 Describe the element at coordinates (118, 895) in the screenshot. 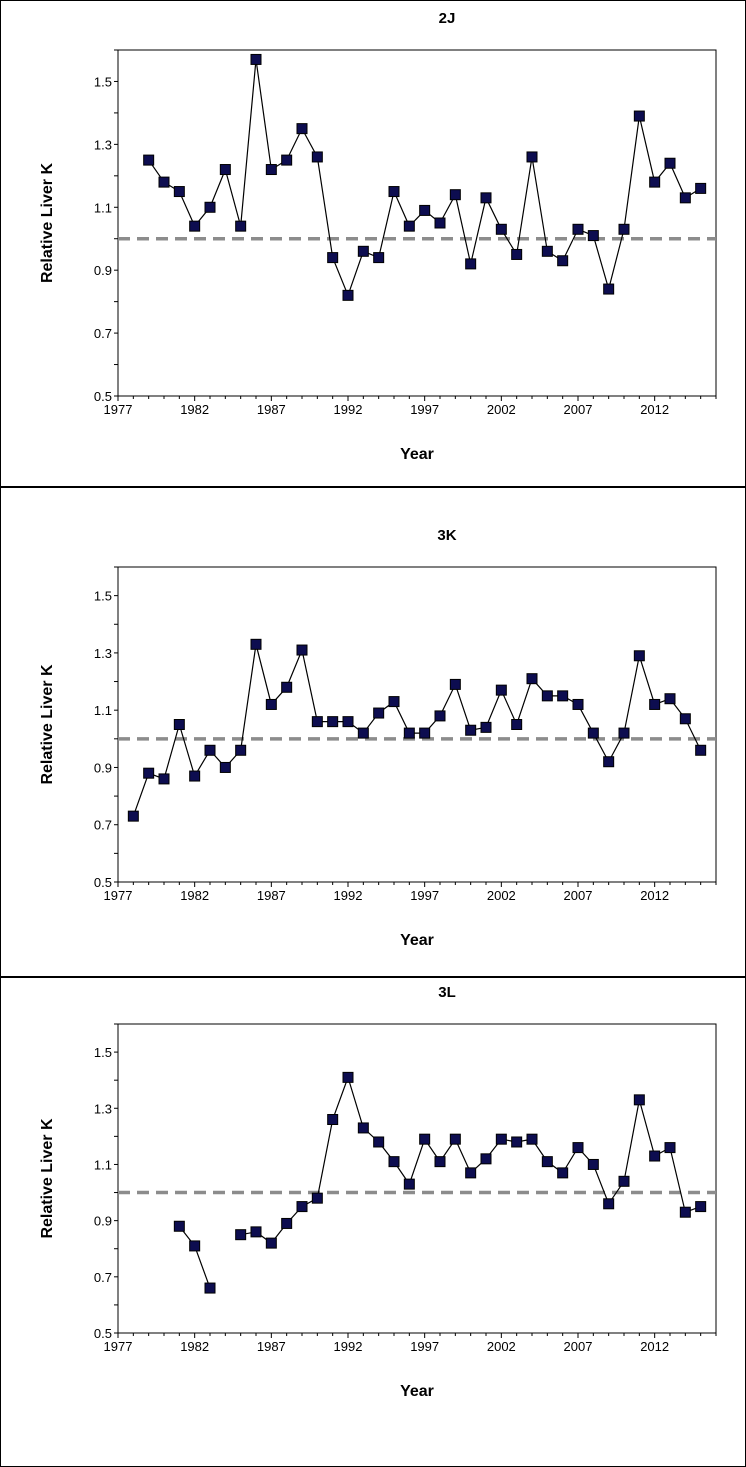

I see `x-tick-label: 1977` at that location.